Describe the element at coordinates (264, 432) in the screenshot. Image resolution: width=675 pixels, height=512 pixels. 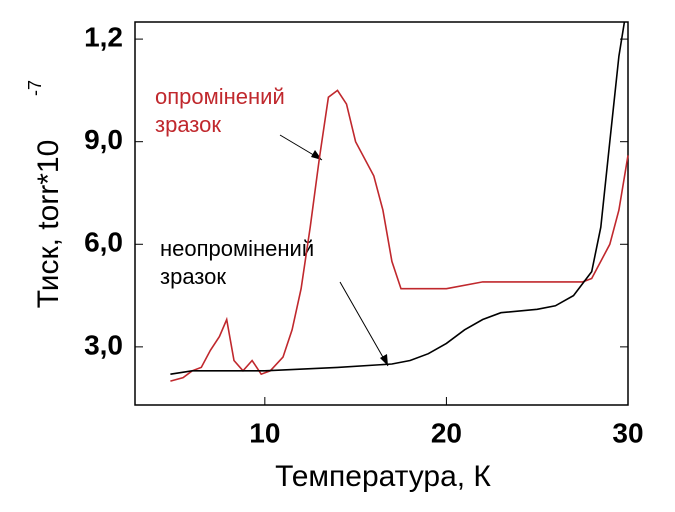
I see `x-tick-label: 10` at that location.